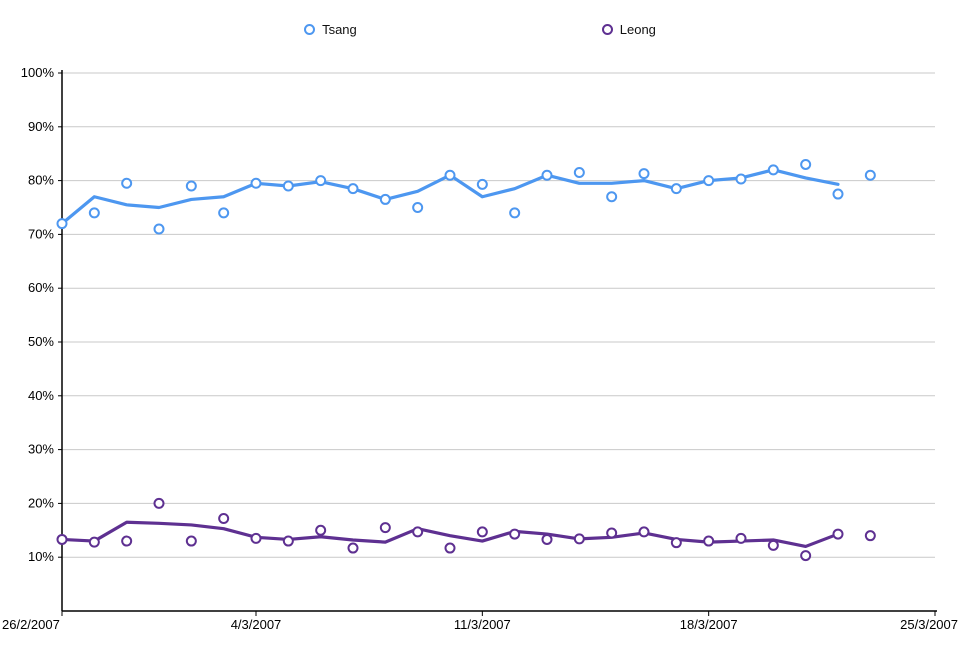 The image size is (960, 652). What do you see at coordinates (310, 29) in the screenshot?
I see `tsang-marker-icon` at bounding box center [310, 29].